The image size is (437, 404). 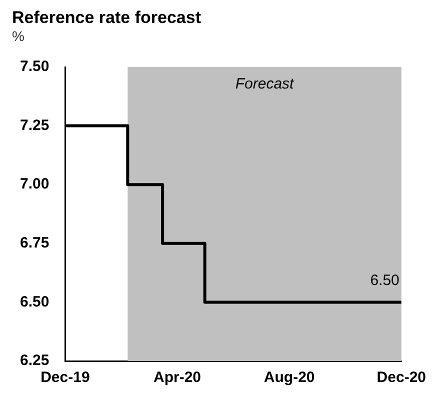 I want to click on y-tick-label: 6.75, so click(x=35, y=243).